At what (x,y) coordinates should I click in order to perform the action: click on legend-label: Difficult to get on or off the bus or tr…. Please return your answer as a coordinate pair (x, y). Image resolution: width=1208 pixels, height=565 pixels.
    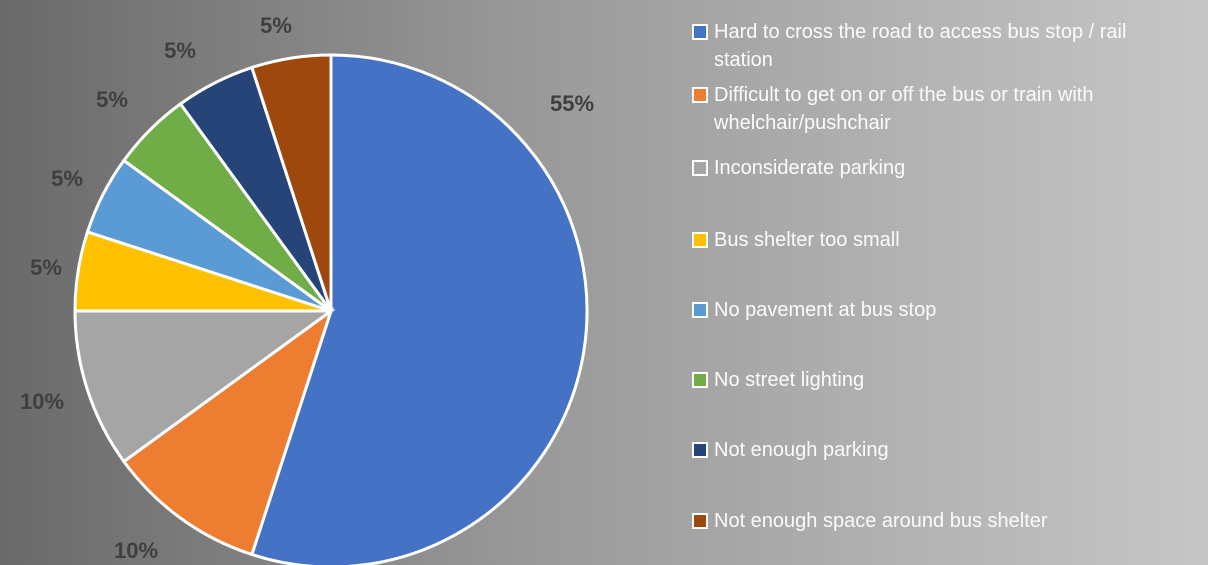
    Looking at the image, I should click on (904, 109).